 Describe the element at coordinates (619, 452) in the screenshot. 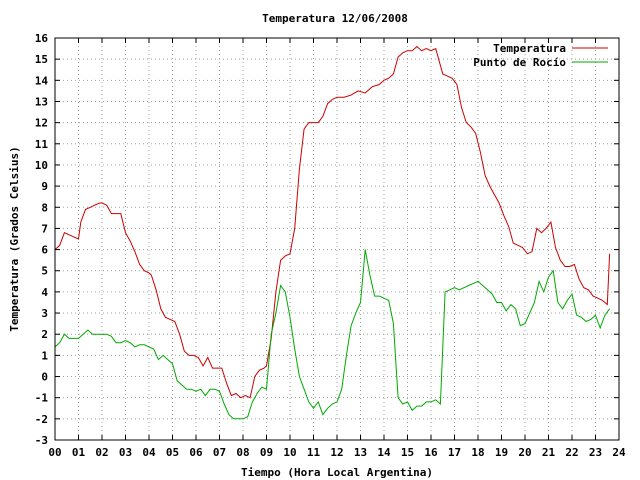

I see `x-tick-label: 24` at that location.